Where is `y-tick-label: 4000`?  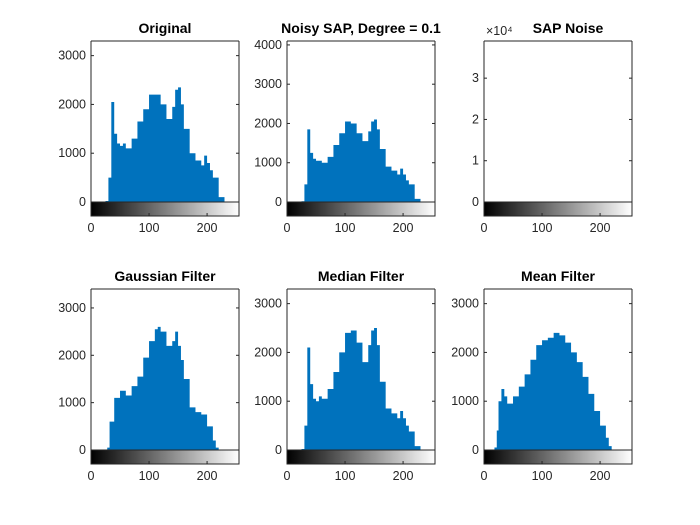 y-tick-label: 4000 is located at coordinates (268, 45).